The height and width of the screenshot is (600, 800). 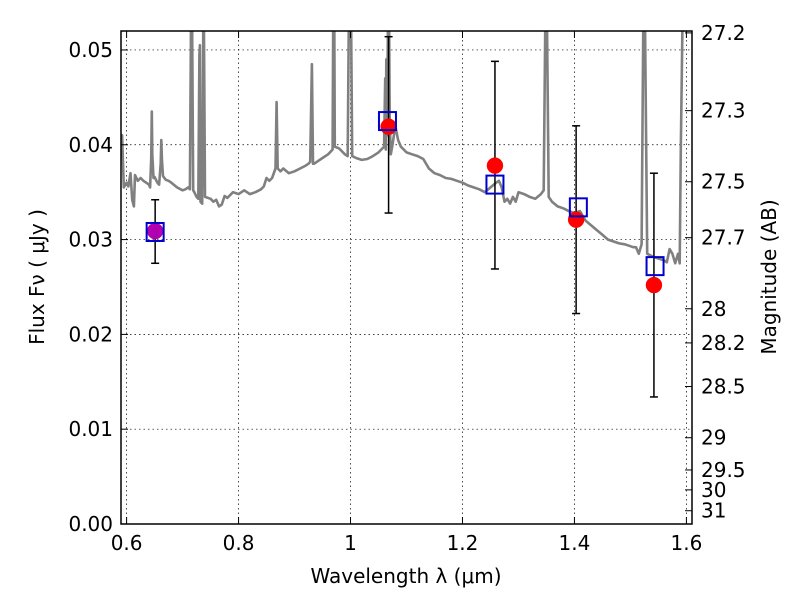 I want to click on right-tick-label: 27.3, so click(x=723, y=111).